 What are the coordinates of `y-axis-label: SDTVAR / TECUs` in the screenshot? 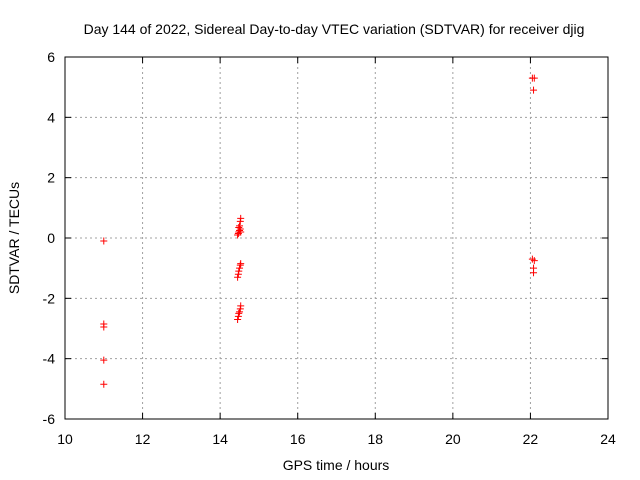 It's located at (14, 238).